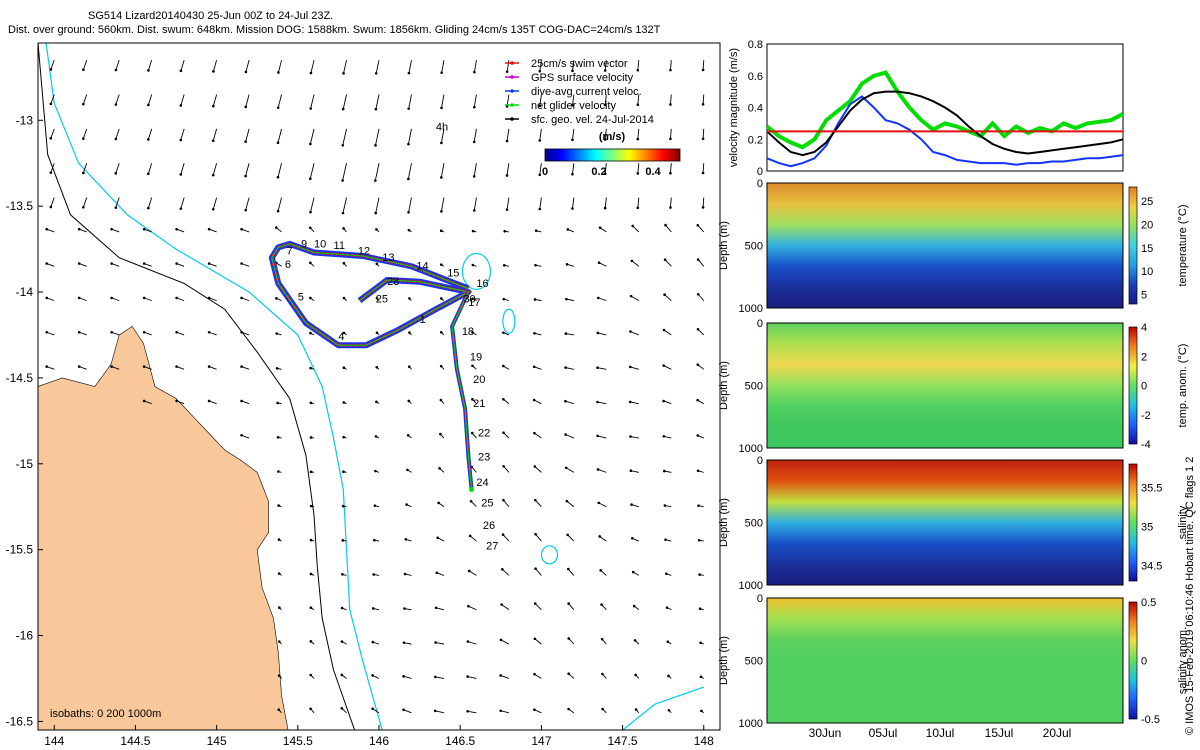 The height and width of the screenshot is (750, 1200). What do you see at coordinates (163, 527) in the screenshot?
I see `land-polygon` at bounding box center [163, 527].